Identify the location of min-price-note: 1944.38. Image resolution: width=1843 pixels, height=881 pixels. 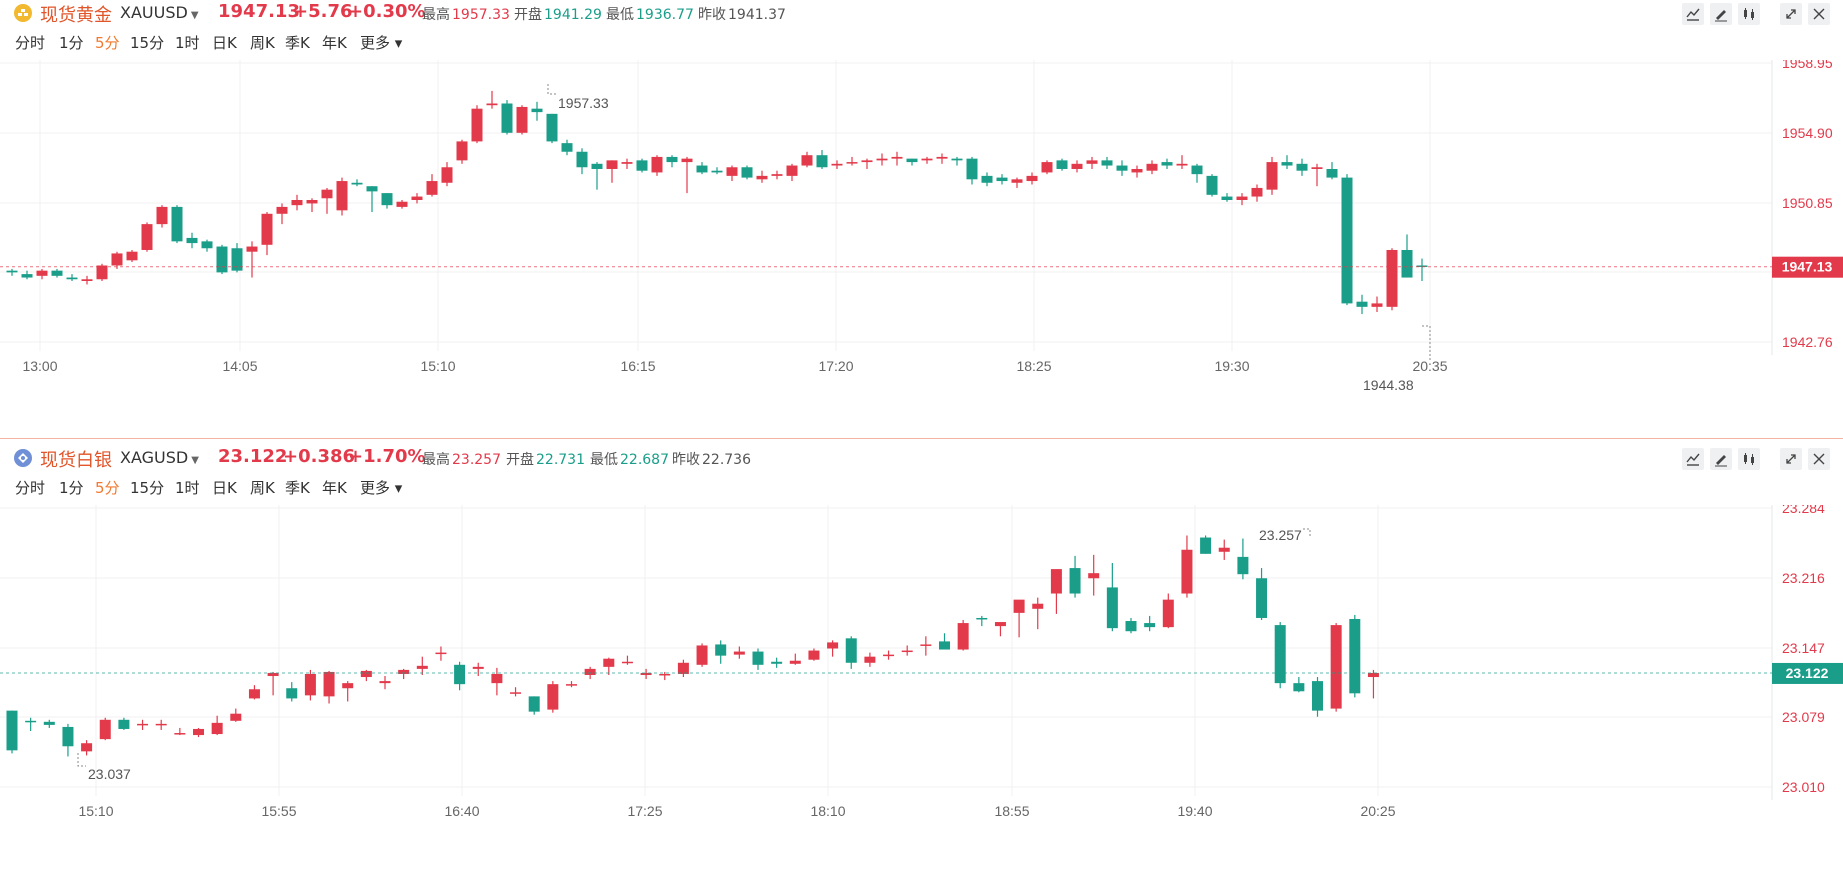
(1388, 385).